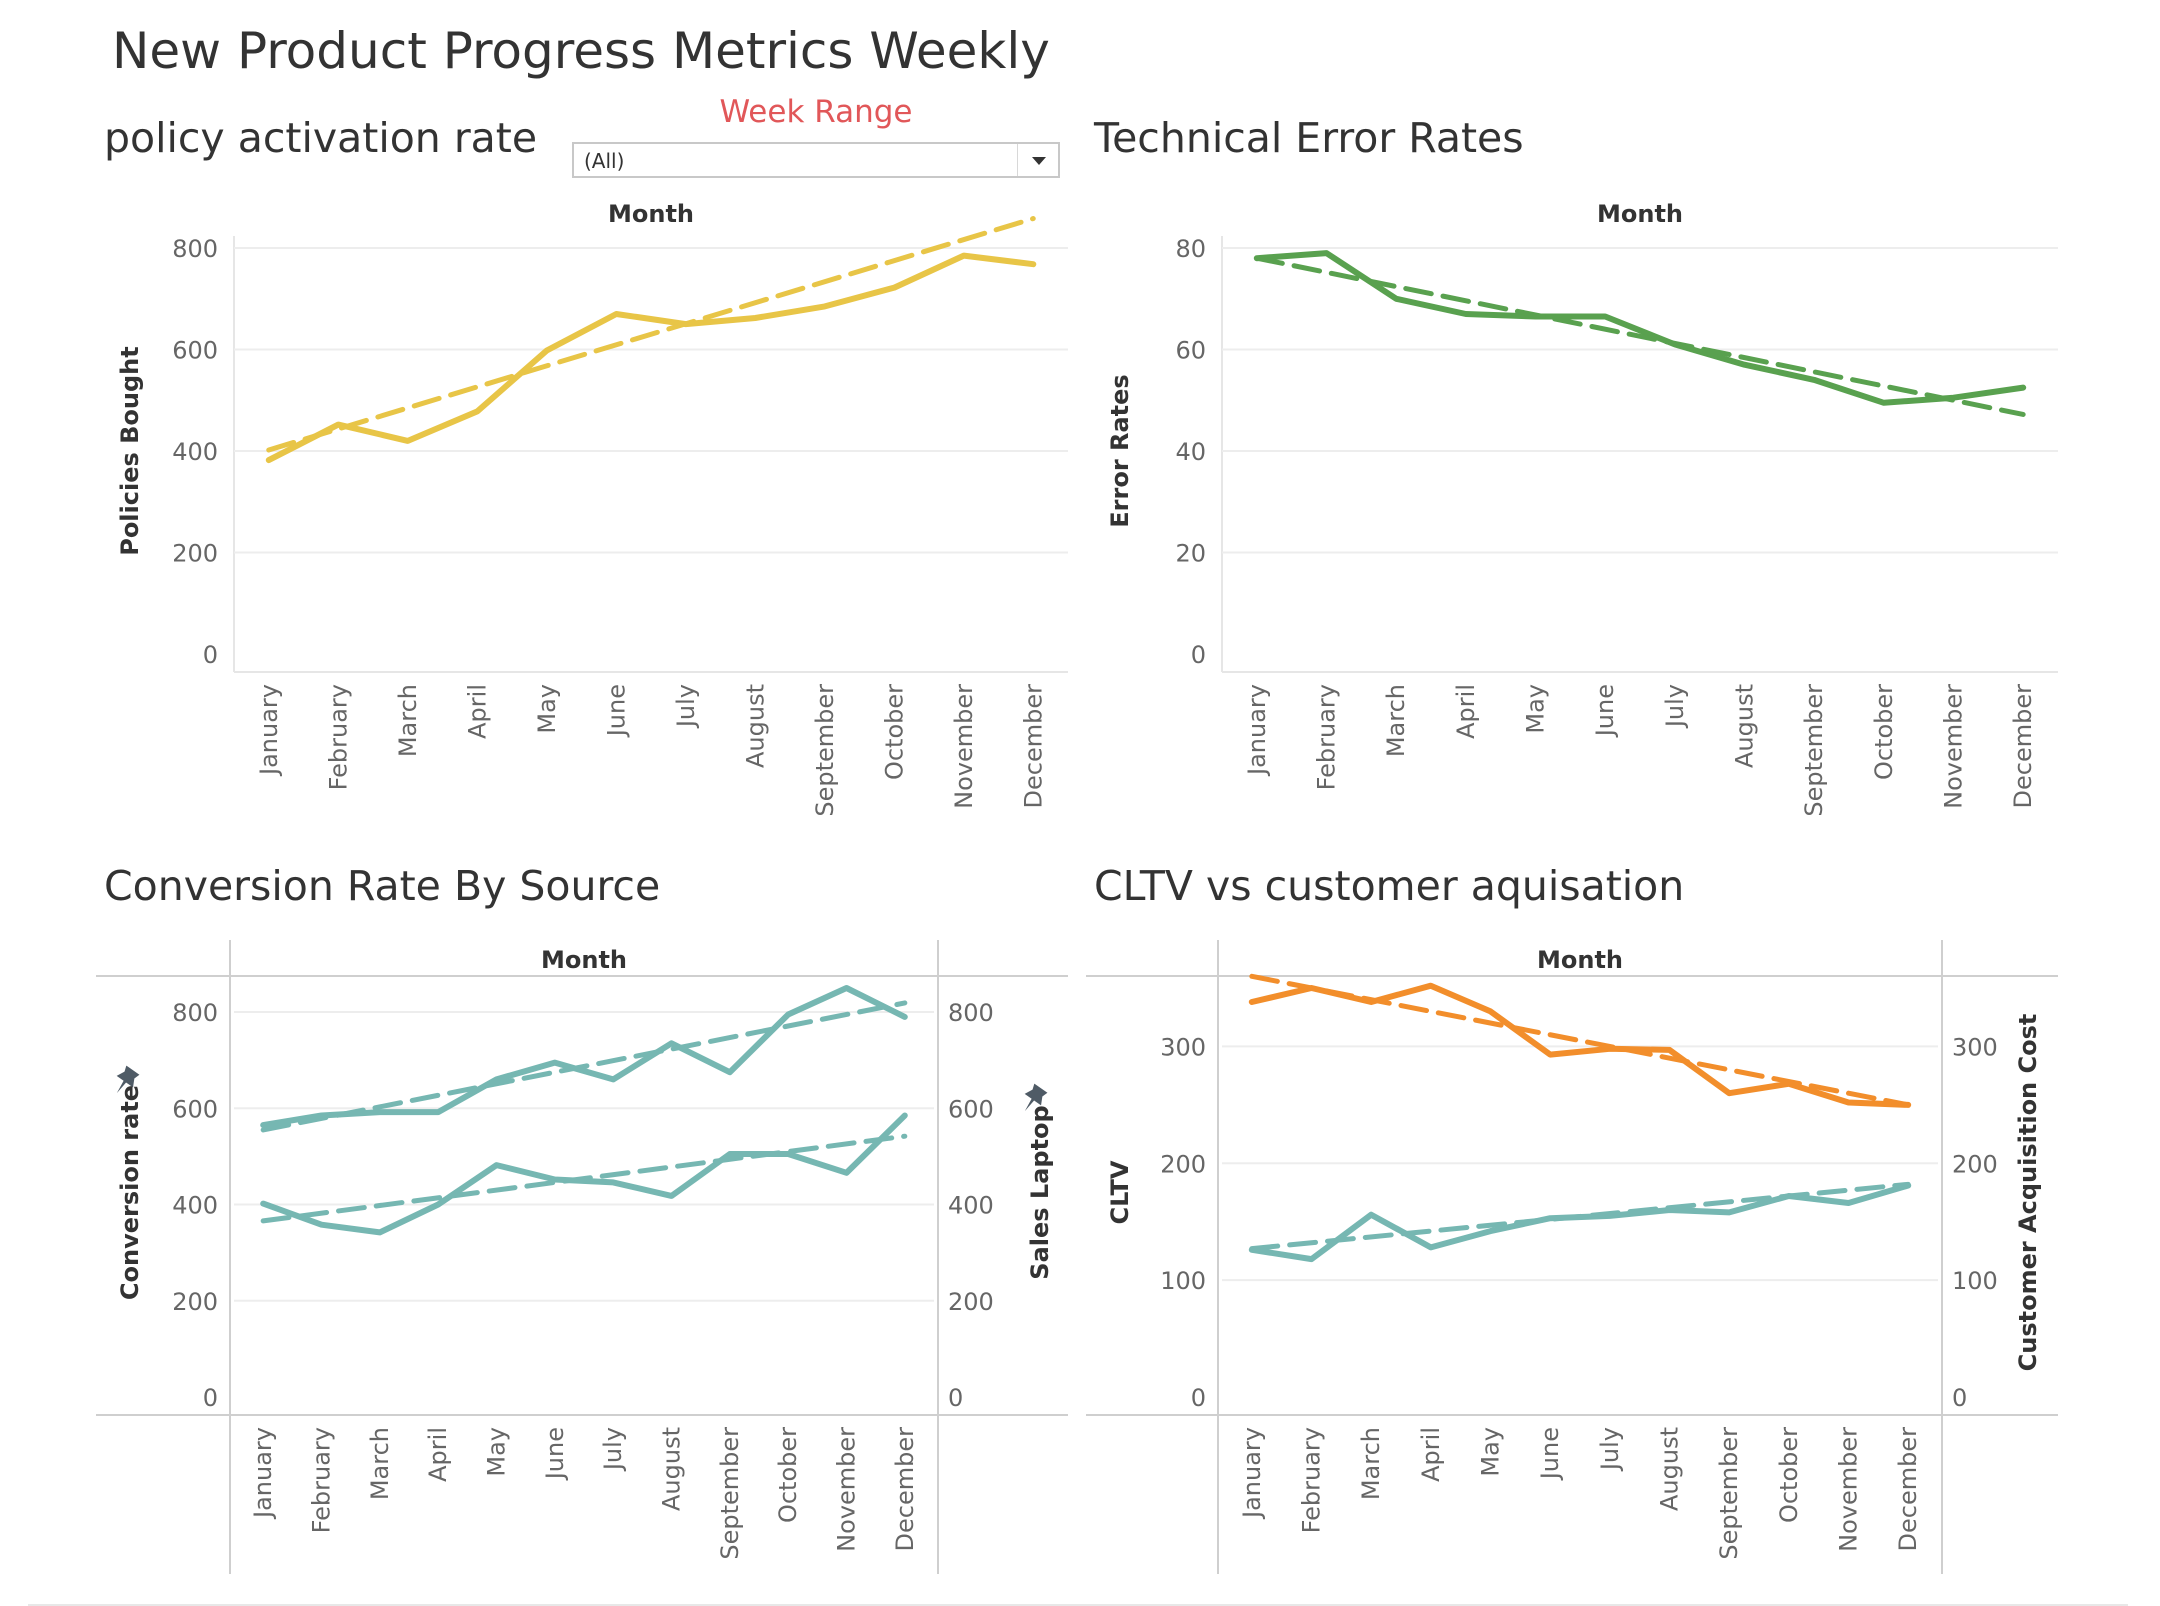 This screenshot has height=1606, width=2160. What do you see at coordinates (1120, 450) in the screenshot?
I see `y-axis-label: Error Rates` at bounding box center [1120, 450].